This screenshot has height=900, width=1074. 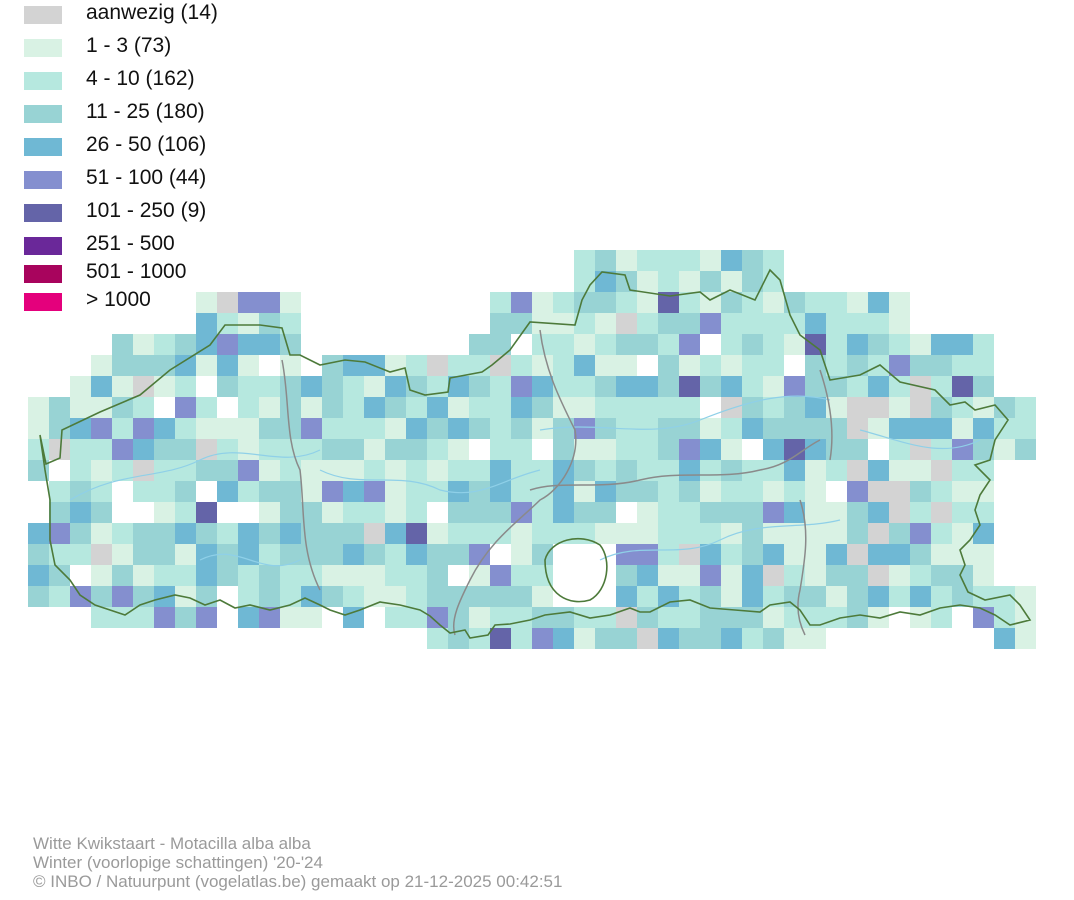 What do you see at coordinates (178, 862) in the screenshot?
I see `season-label: Winter (voorlopige schattingen) '20-'24` at bounding box center [178, 862].